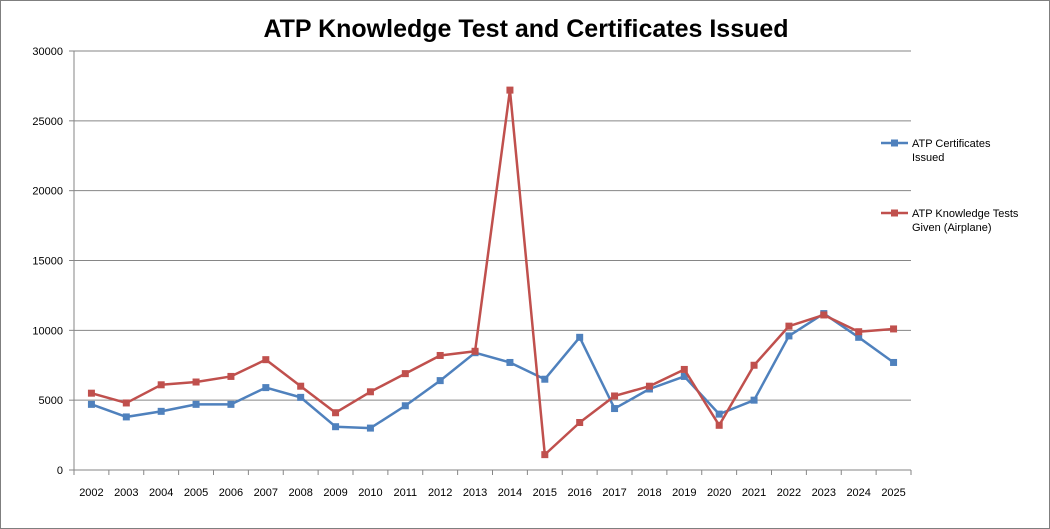 The width and height of the screenshot is (1050, 529). I want to click on x-tick-label: 2018, so click(649, 493).